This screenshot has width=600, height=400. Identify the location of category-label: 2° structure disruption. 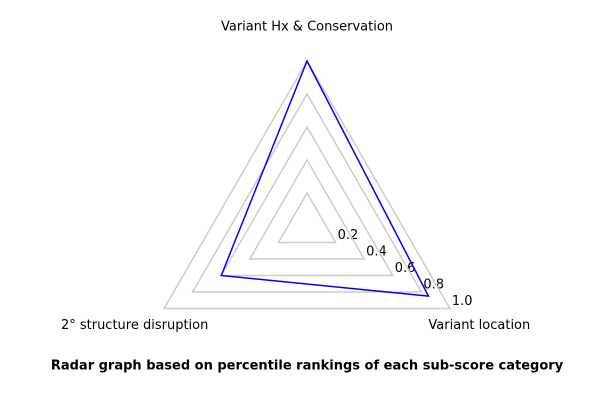
(134, 325).